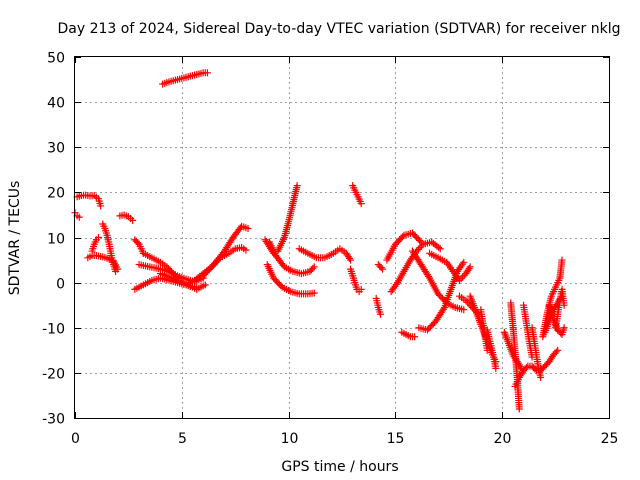 The width and height of the screenshot is (640, 480). Describe the element at coordinates (53, 375) in the screenshot. I see `y-tick-label: -20` at that location.